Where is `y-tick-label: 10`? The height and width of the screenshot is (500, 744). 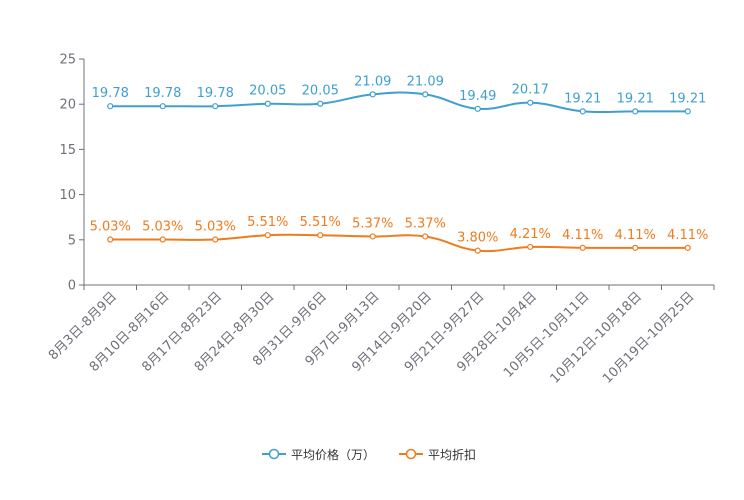 y-tick-label: 10 is located at coordinates (67, 195).